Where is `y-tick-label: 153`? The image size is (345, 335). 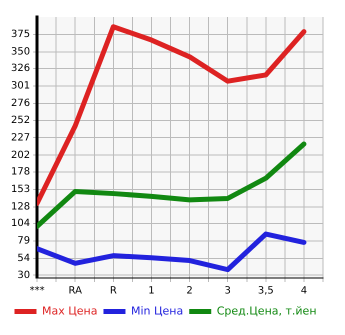
y-tick-label: 153 is located at coordinates (20, 189).